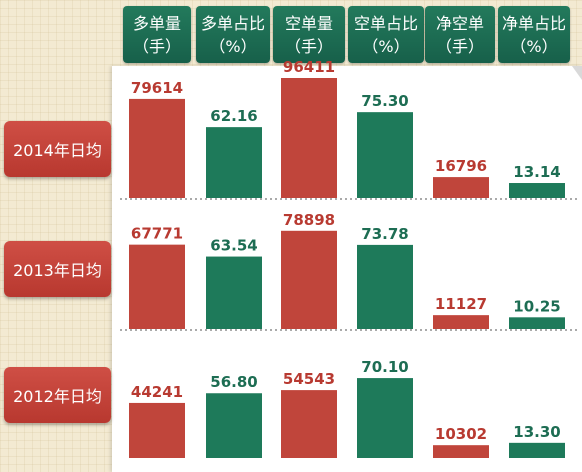 This screenshot has height=472, width=582. I want to click on bar-2013年日均-多单量, so click(157, 286).